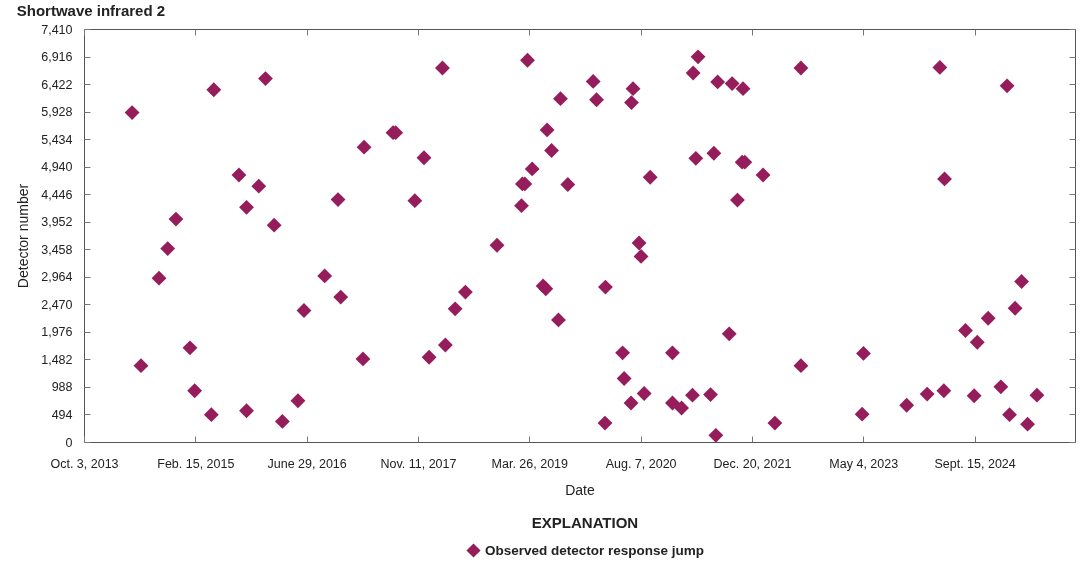 Image resolution: width=1083 pixels, height=563 pixels. What do you see at coordinates (57, 112) in the screenshot?
I see `y-tick-label: 5,928` at bounding box center [57, 112].